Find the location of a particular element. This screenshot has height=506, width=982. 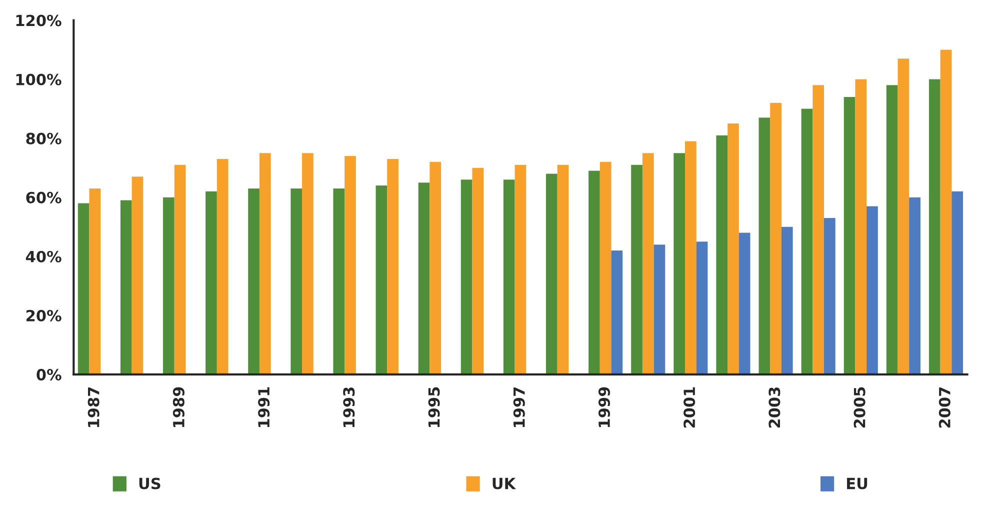

y-tick-label: 40% is located at coordinates (44, 256).